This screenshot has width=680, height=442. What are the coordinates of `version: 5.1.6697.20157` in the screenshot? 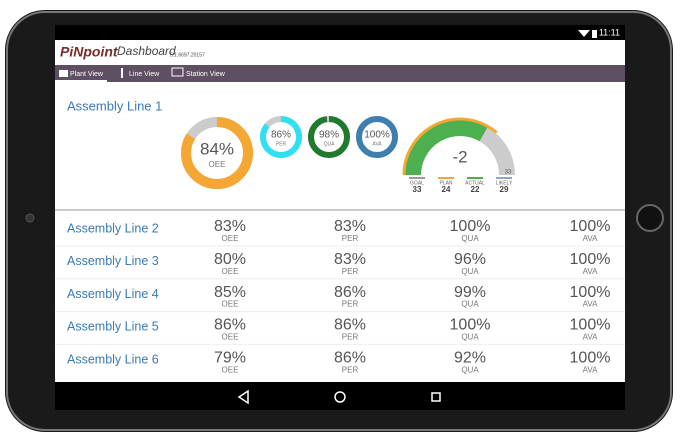 It's located at (187, 55).